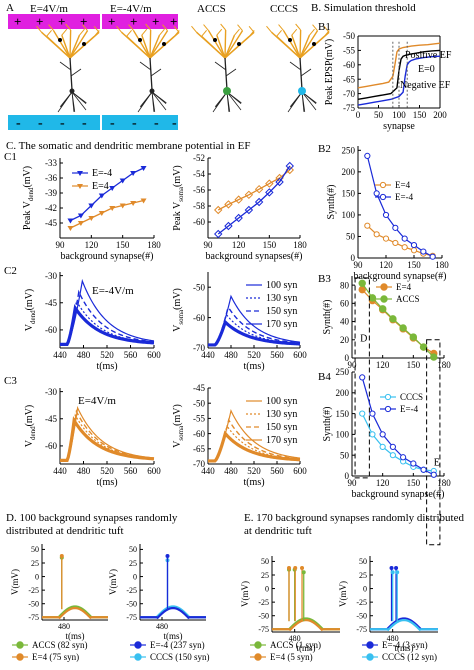 The height and width of the screenshot is (670, 474). What do you see at coordinates (281, 414) in the screenshot?
I see `legend-label: 130 syn` at bounding box center [281, 414].